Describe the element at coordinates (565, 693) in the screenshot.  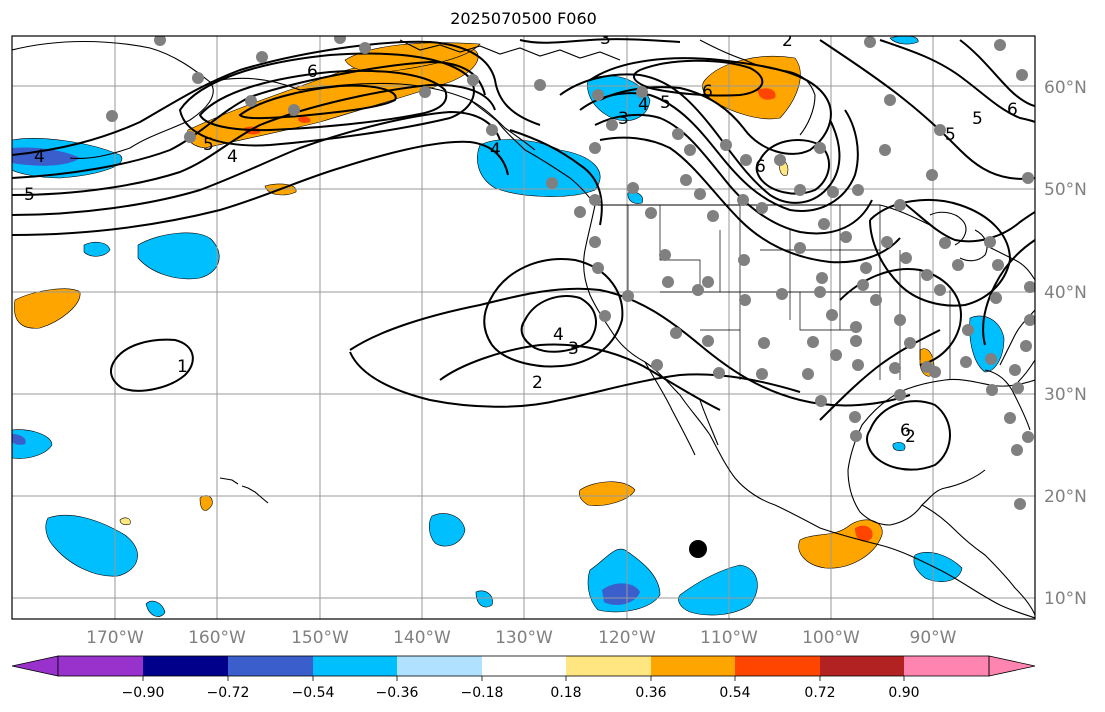
I see `colorbar-tick-label: 0.18` at that location.